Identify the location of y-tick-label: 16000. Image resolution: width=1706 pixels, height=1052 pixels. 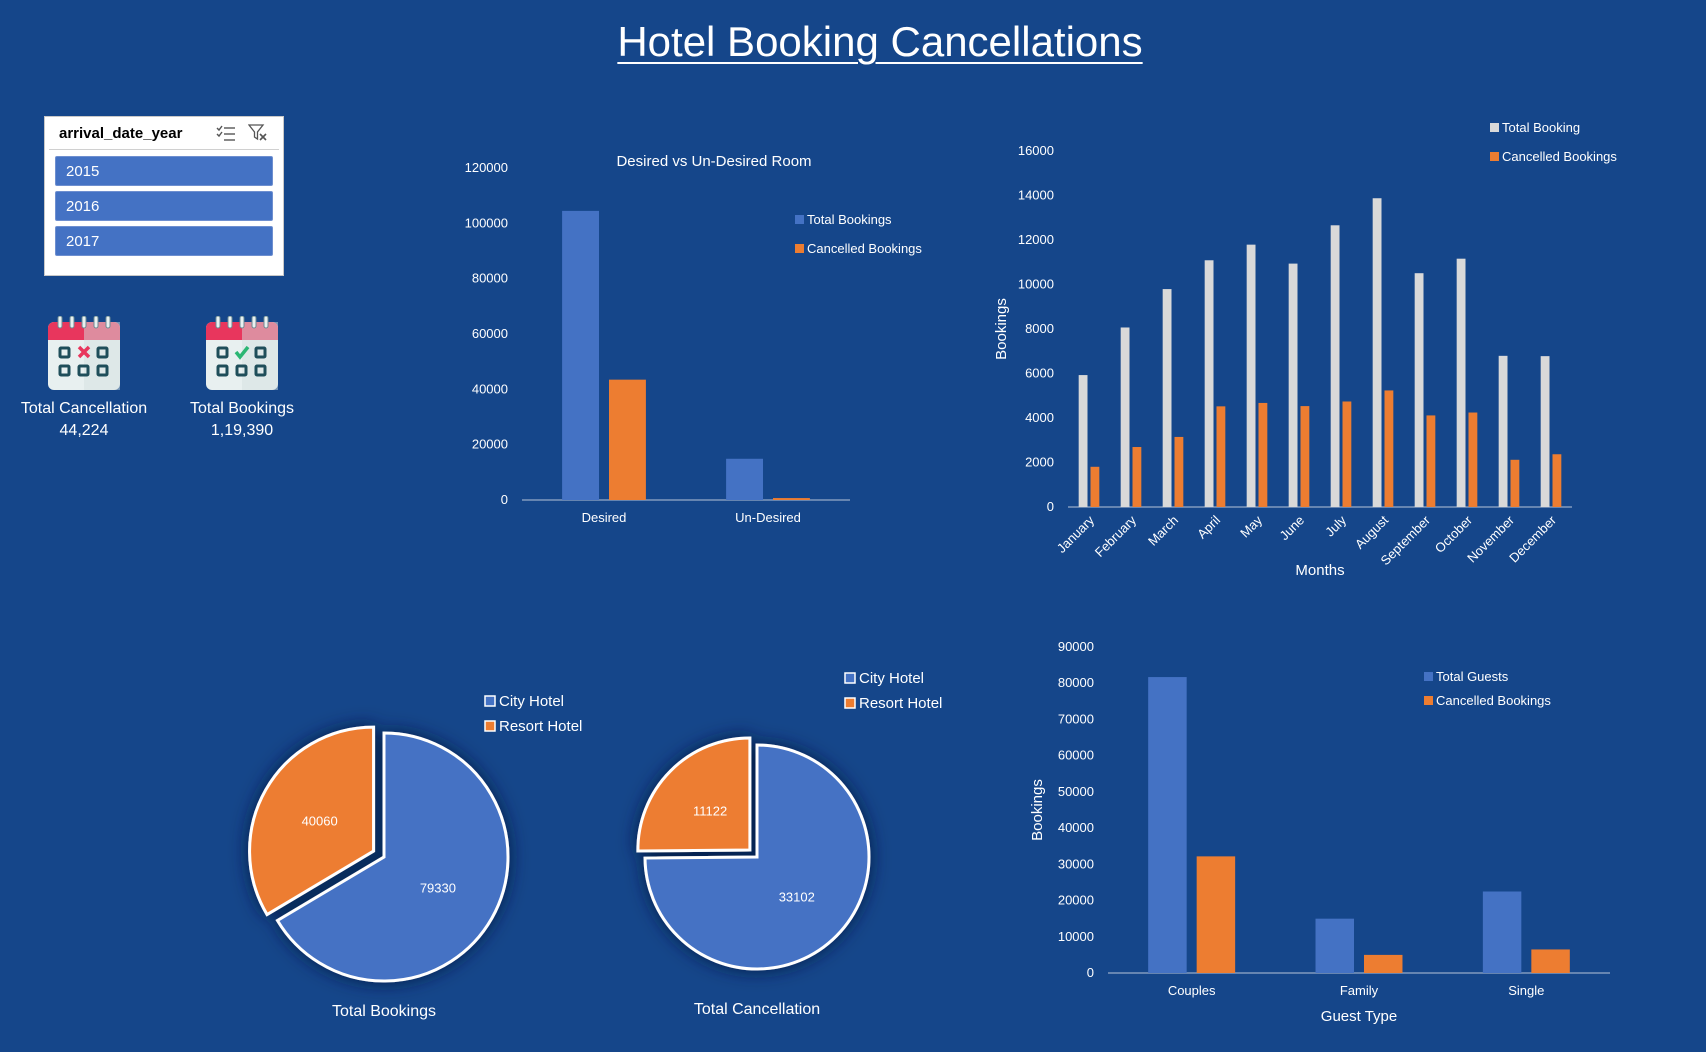
(1036, 150).